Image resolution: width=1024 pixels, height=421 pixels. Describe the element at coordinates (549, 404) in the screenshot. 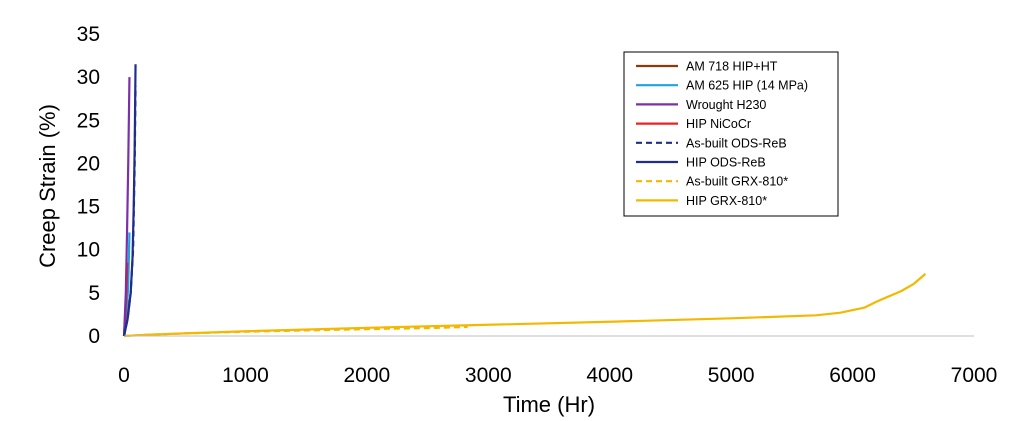

I see `x-axis-title: Time (Hr)` at that location.